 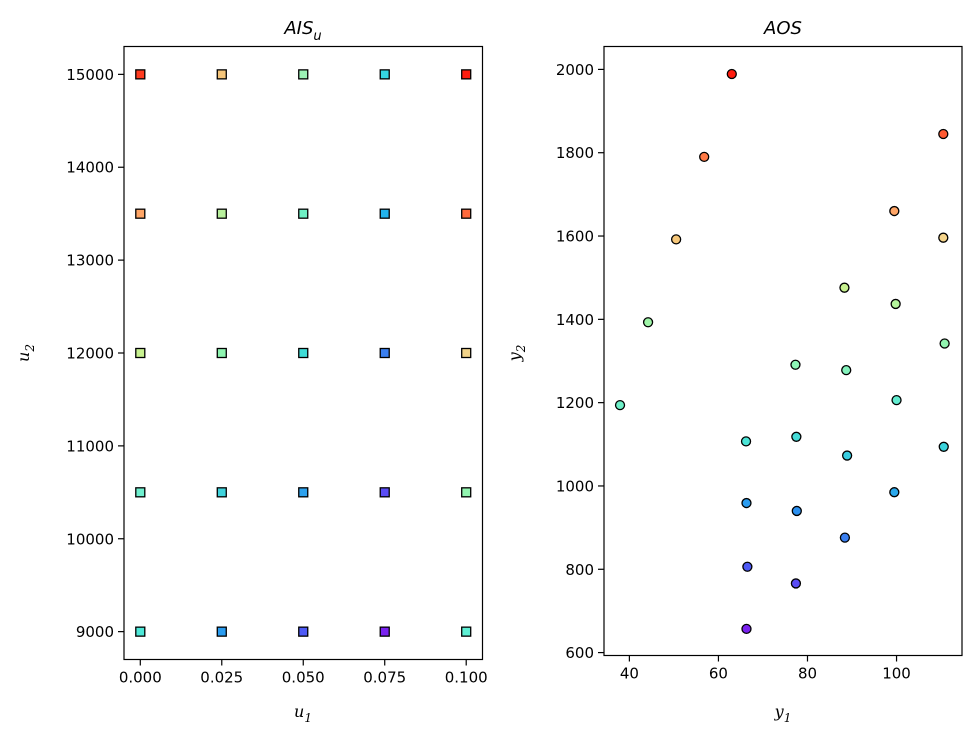 I want to click on chart-ais-u-ytick-label: 11000, so click(x=90, y=446).